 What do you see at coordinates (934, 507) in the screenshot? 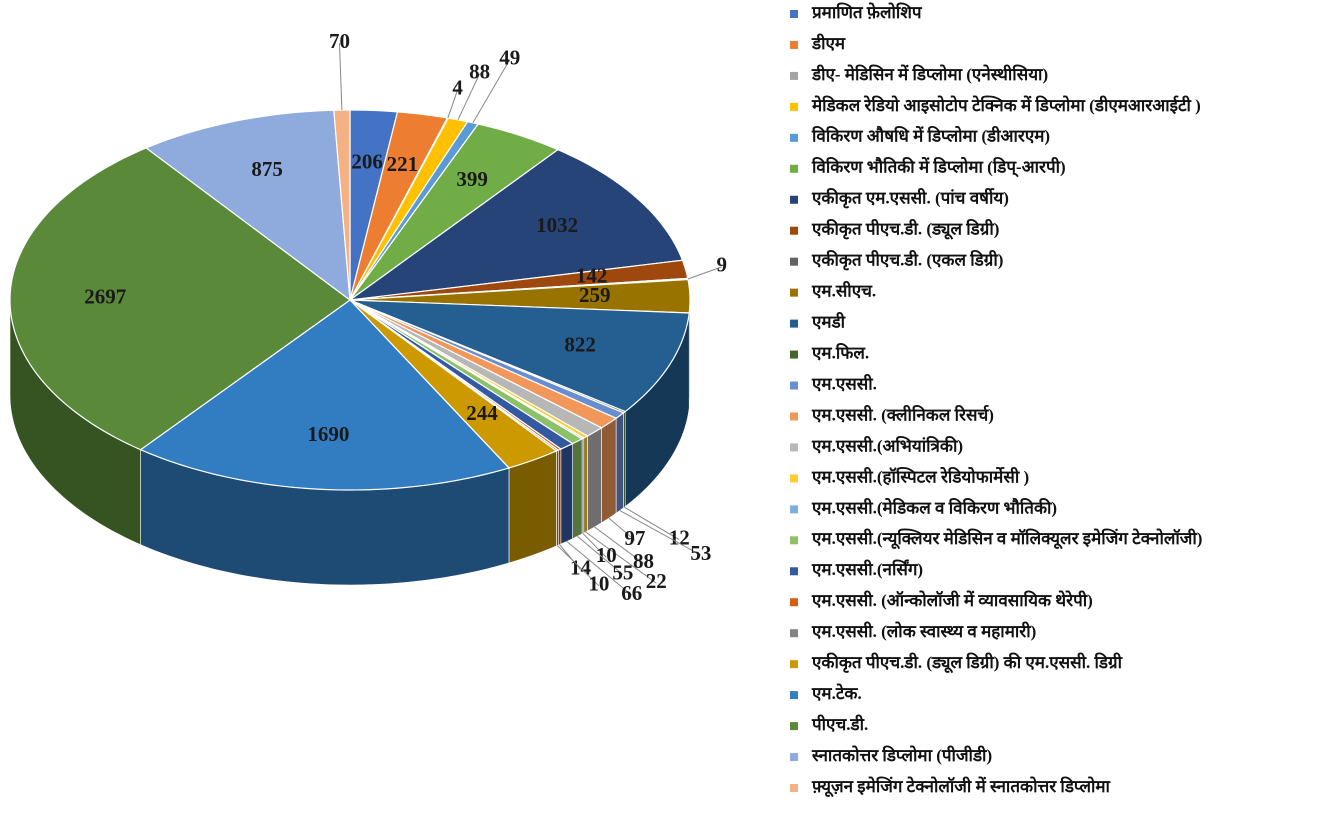
I see `legend-label: एम.एससी.(मेडिकल व विकिरण भौतिकी)` at bounding box center [934, 507].